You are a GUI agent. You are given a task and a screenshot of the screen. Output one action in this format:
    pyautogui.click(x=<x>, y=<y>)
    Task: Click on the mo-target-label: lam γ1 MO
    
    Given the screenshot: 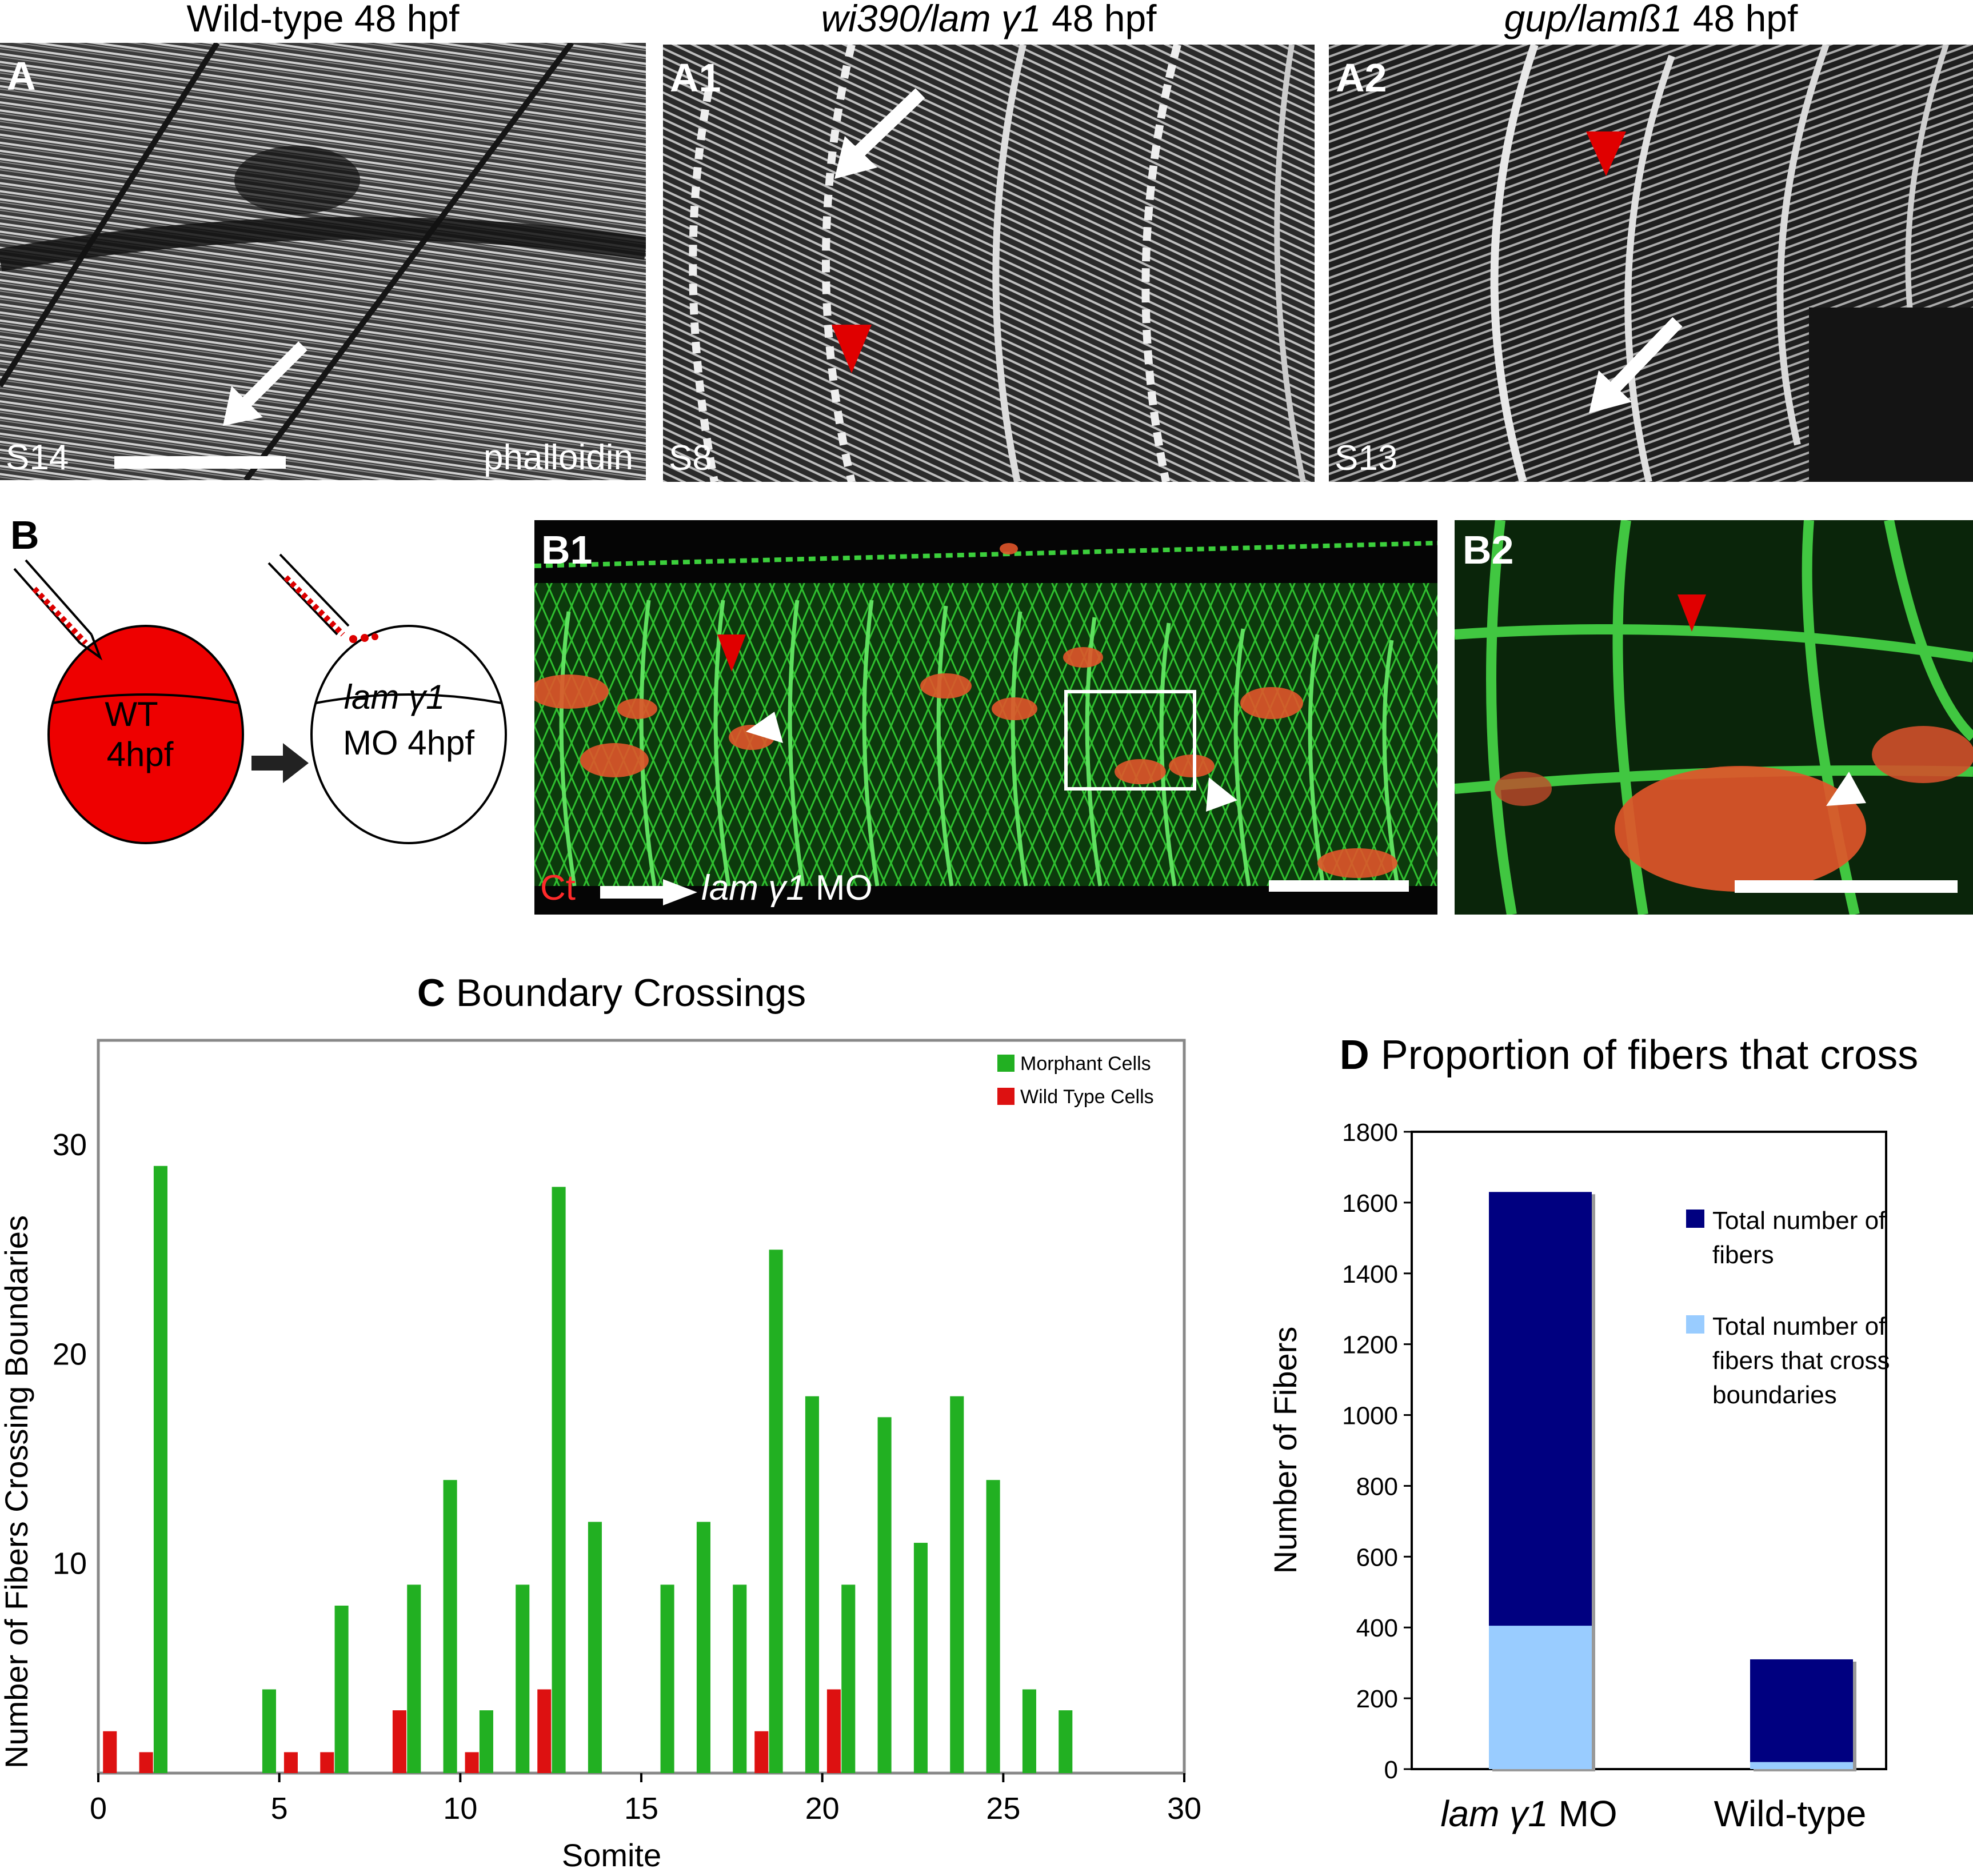 What is the action you would take?
    pyautogui.click(x=787, y=888)
    